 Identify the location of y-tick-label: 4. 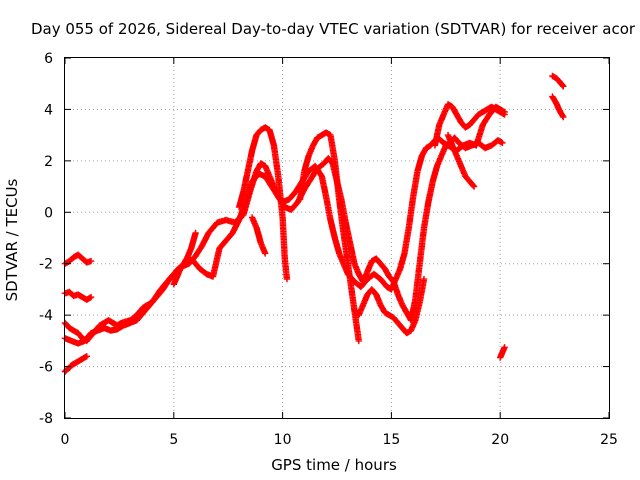
(48, 110).